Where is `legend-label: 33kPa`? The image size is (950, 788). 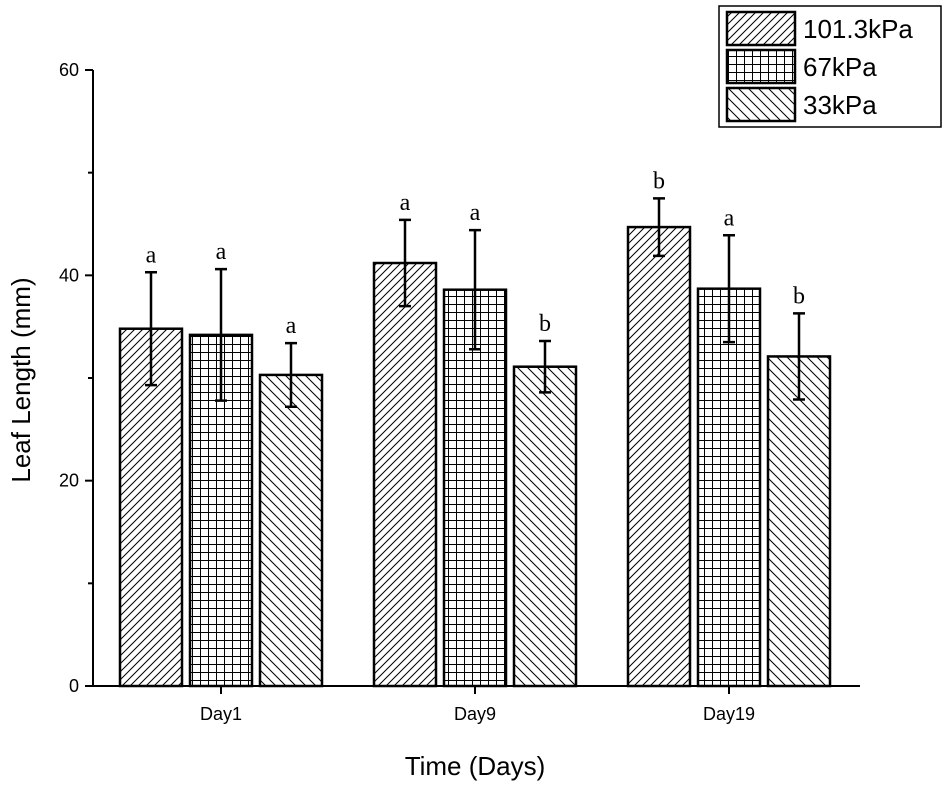
legend-label: 33kPa is located at coordinates (840, 105).